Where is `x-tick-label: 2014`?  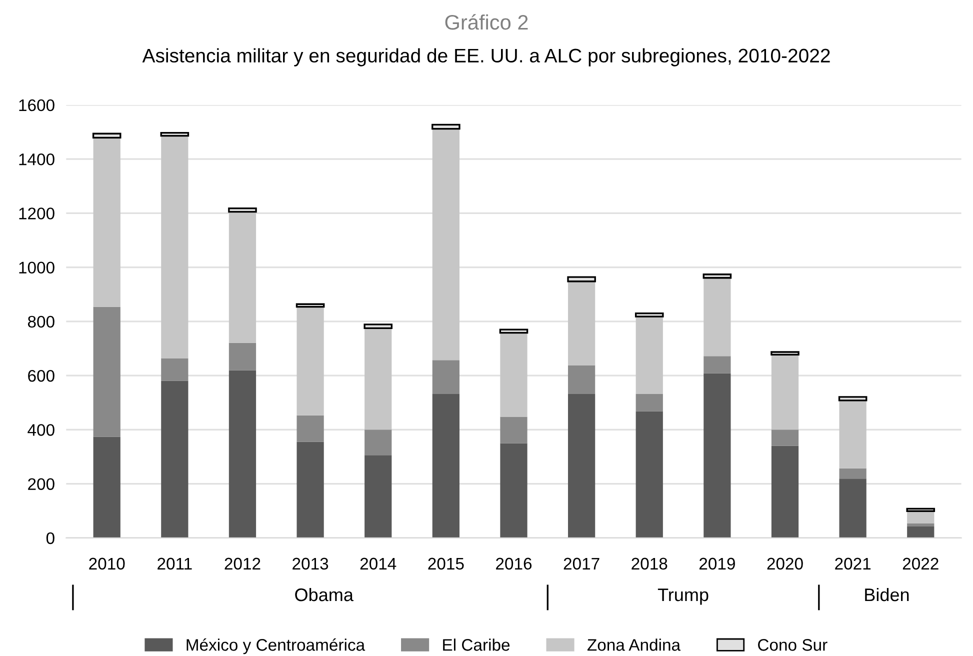 x-tick-label: 2014 is located at coordinates (378, 564).